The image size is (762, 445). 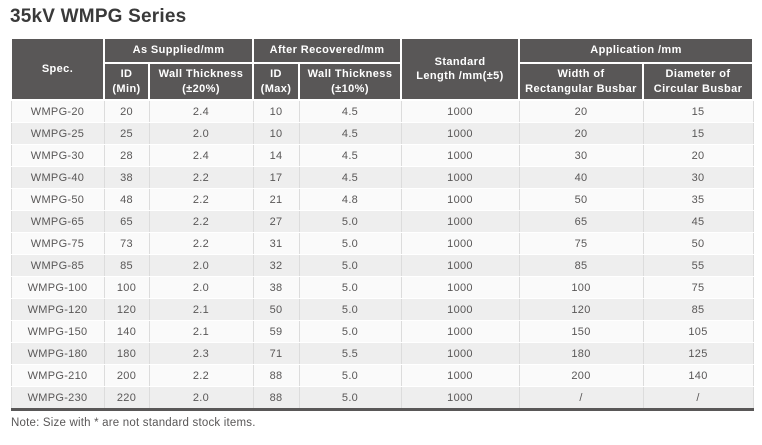 I want to click on table-cell: 200, so click(x=126, y=376).